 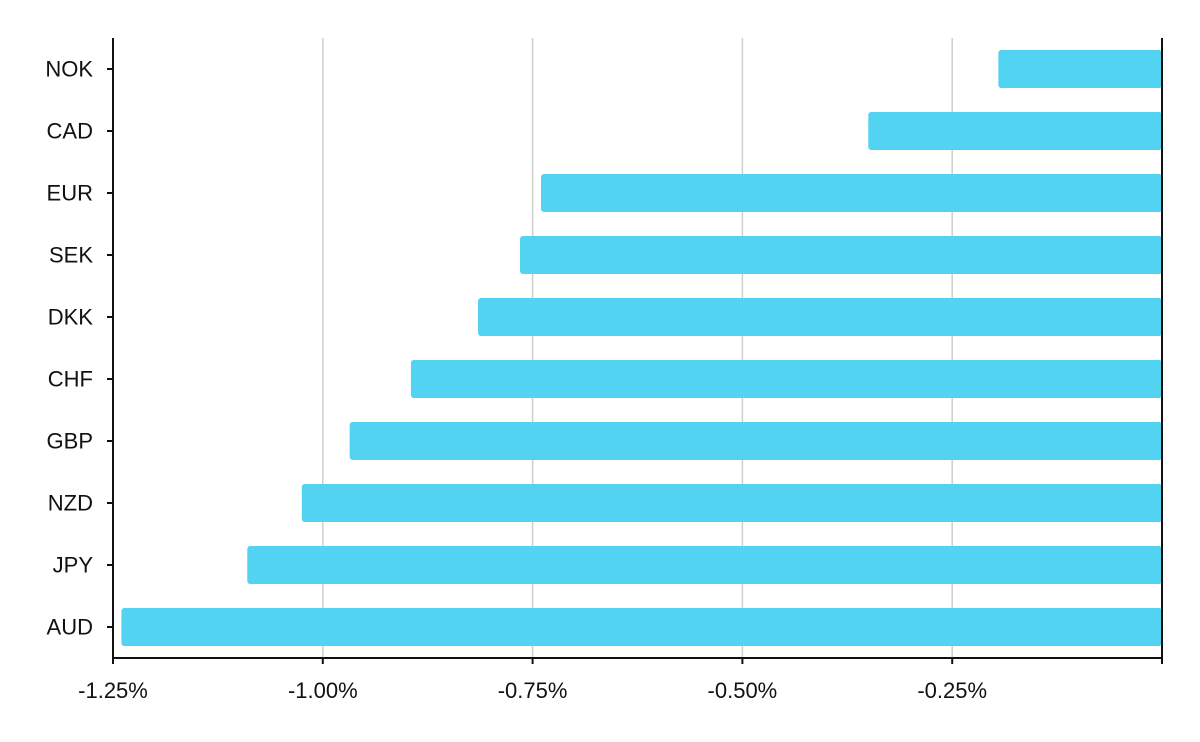 I want to click on x-tick-label: -0.25%, so click(x=952, y=690).